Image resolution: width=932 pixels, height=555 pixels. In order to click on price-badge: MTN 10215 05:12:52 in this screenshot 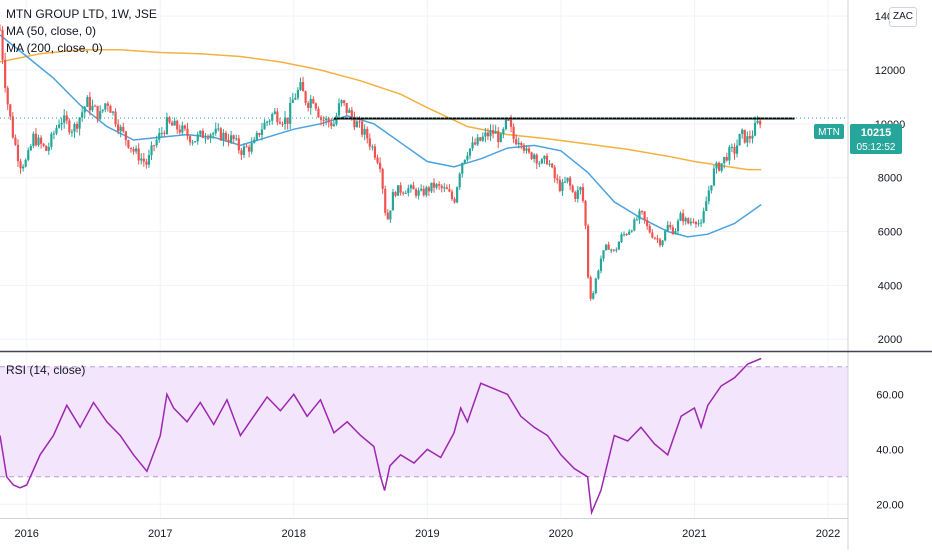, I will do `click(858, 139)`.